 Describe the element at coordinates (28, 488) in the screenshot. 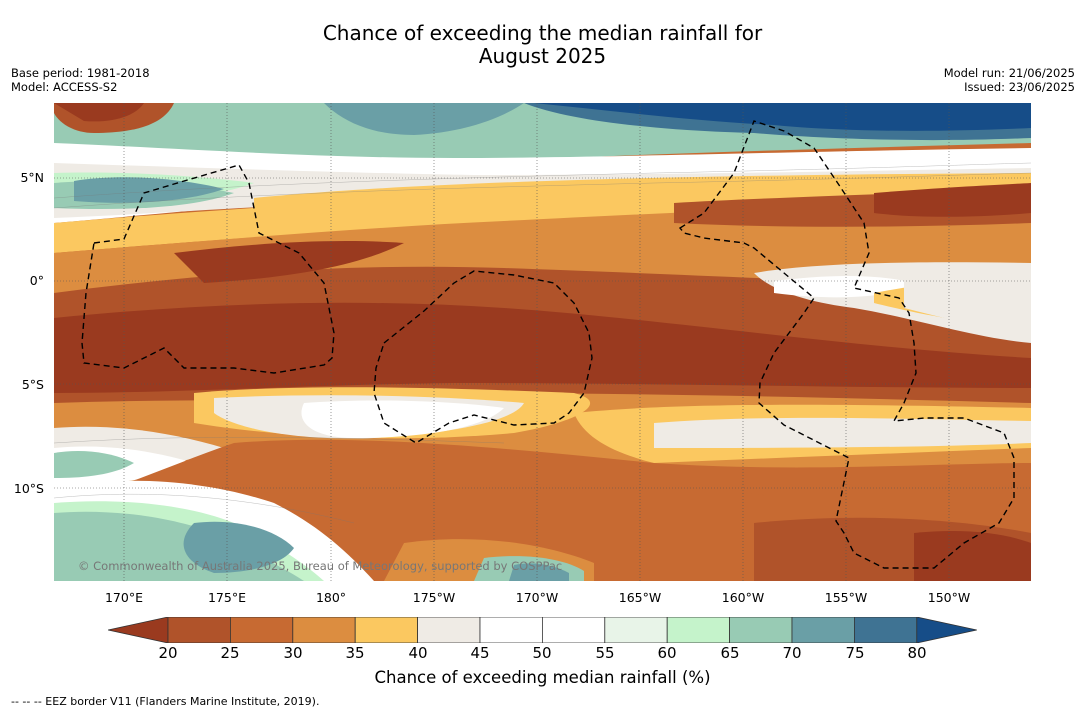

I see `lat-label-10s: 10°S` at that location.